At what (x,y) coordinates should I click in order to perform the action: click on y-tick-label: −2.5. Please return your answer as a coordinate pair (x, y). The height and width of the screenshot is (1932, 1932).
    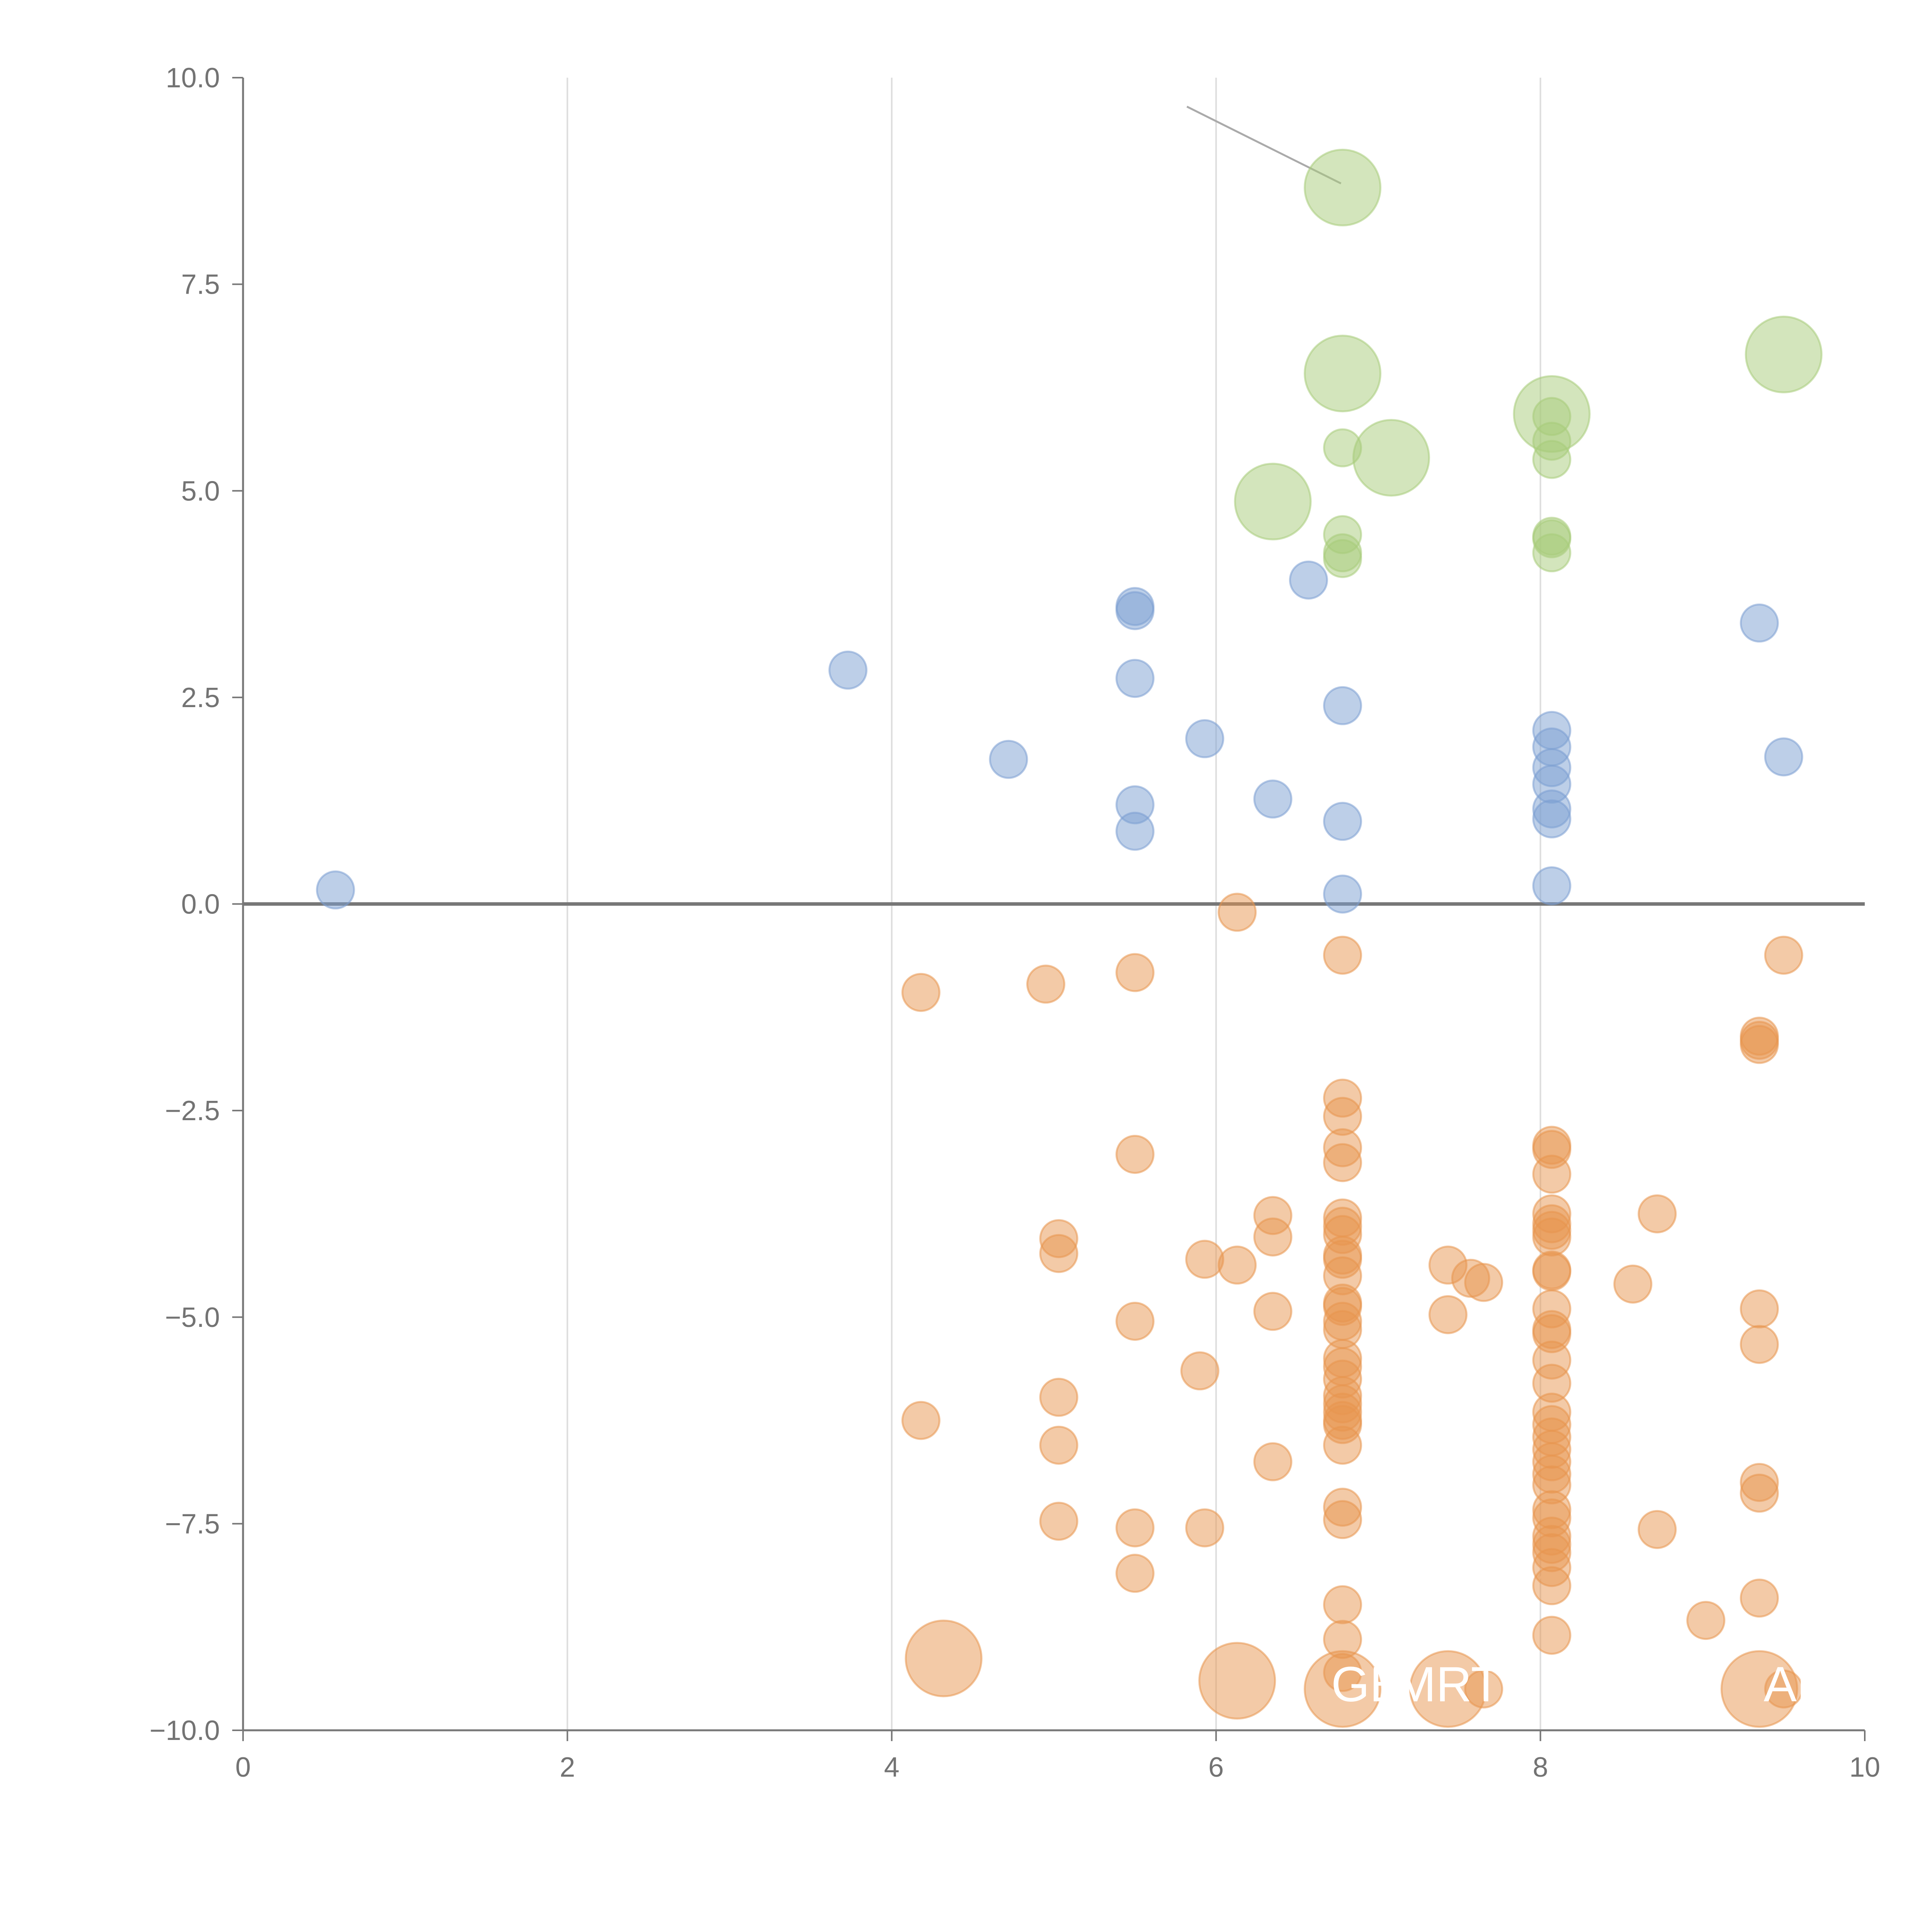
    Looking at the image, I should click on (192, 1111).